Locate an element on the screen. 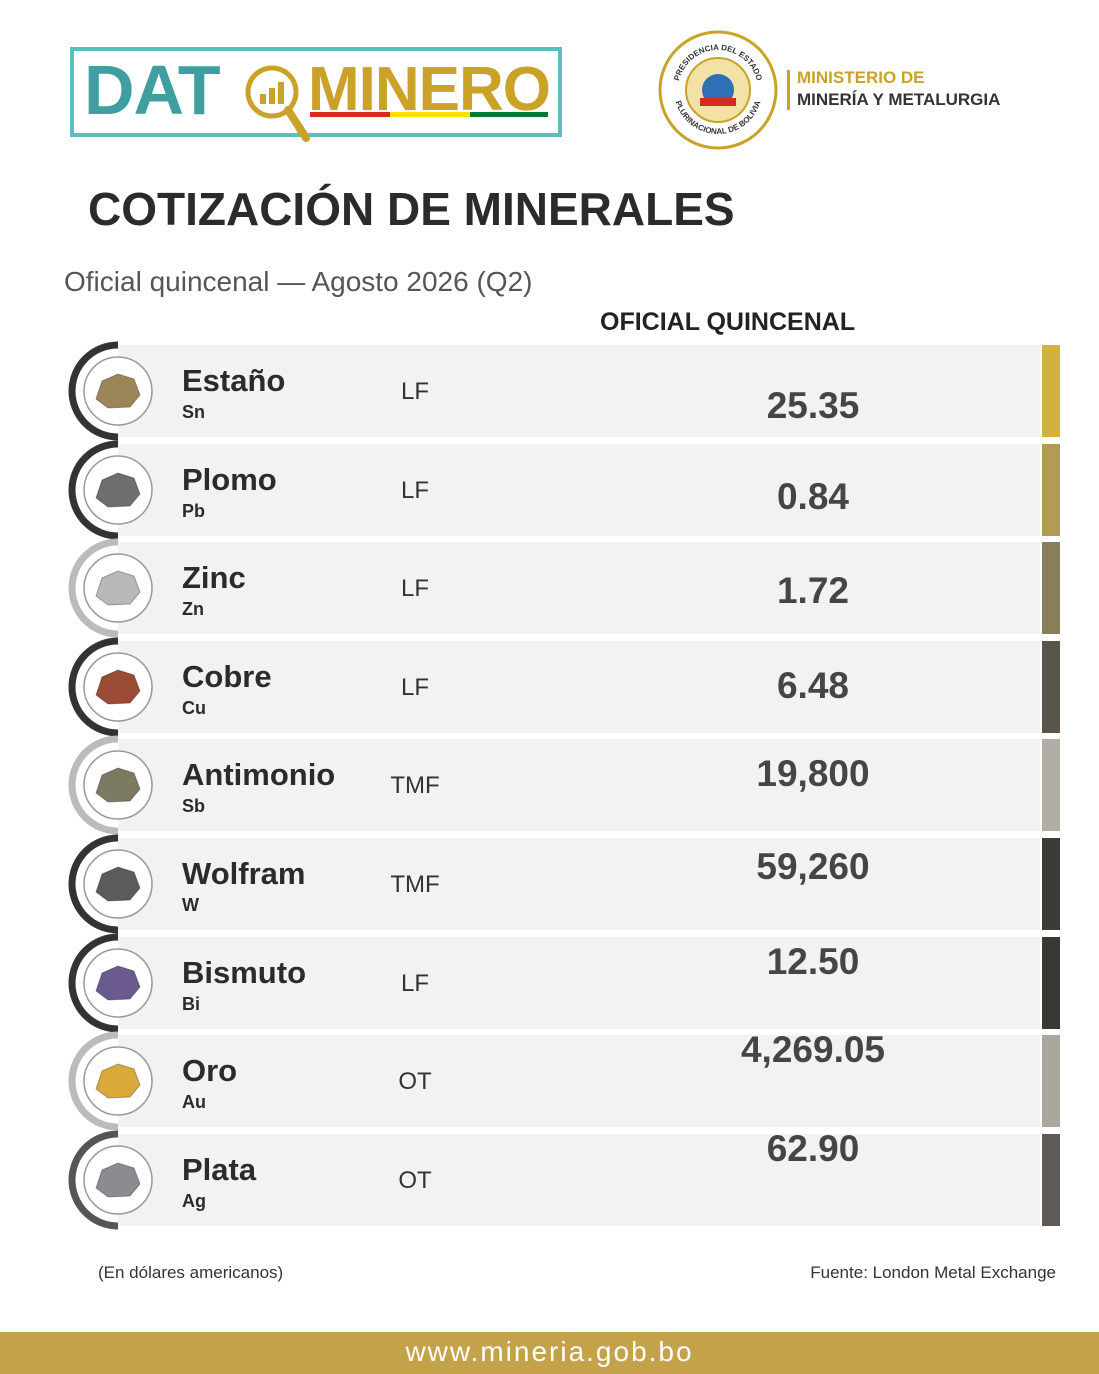 The height and width of the screenshot is (1374, 1099). mineral-name: Cobre is located at coordinates (227, 676).